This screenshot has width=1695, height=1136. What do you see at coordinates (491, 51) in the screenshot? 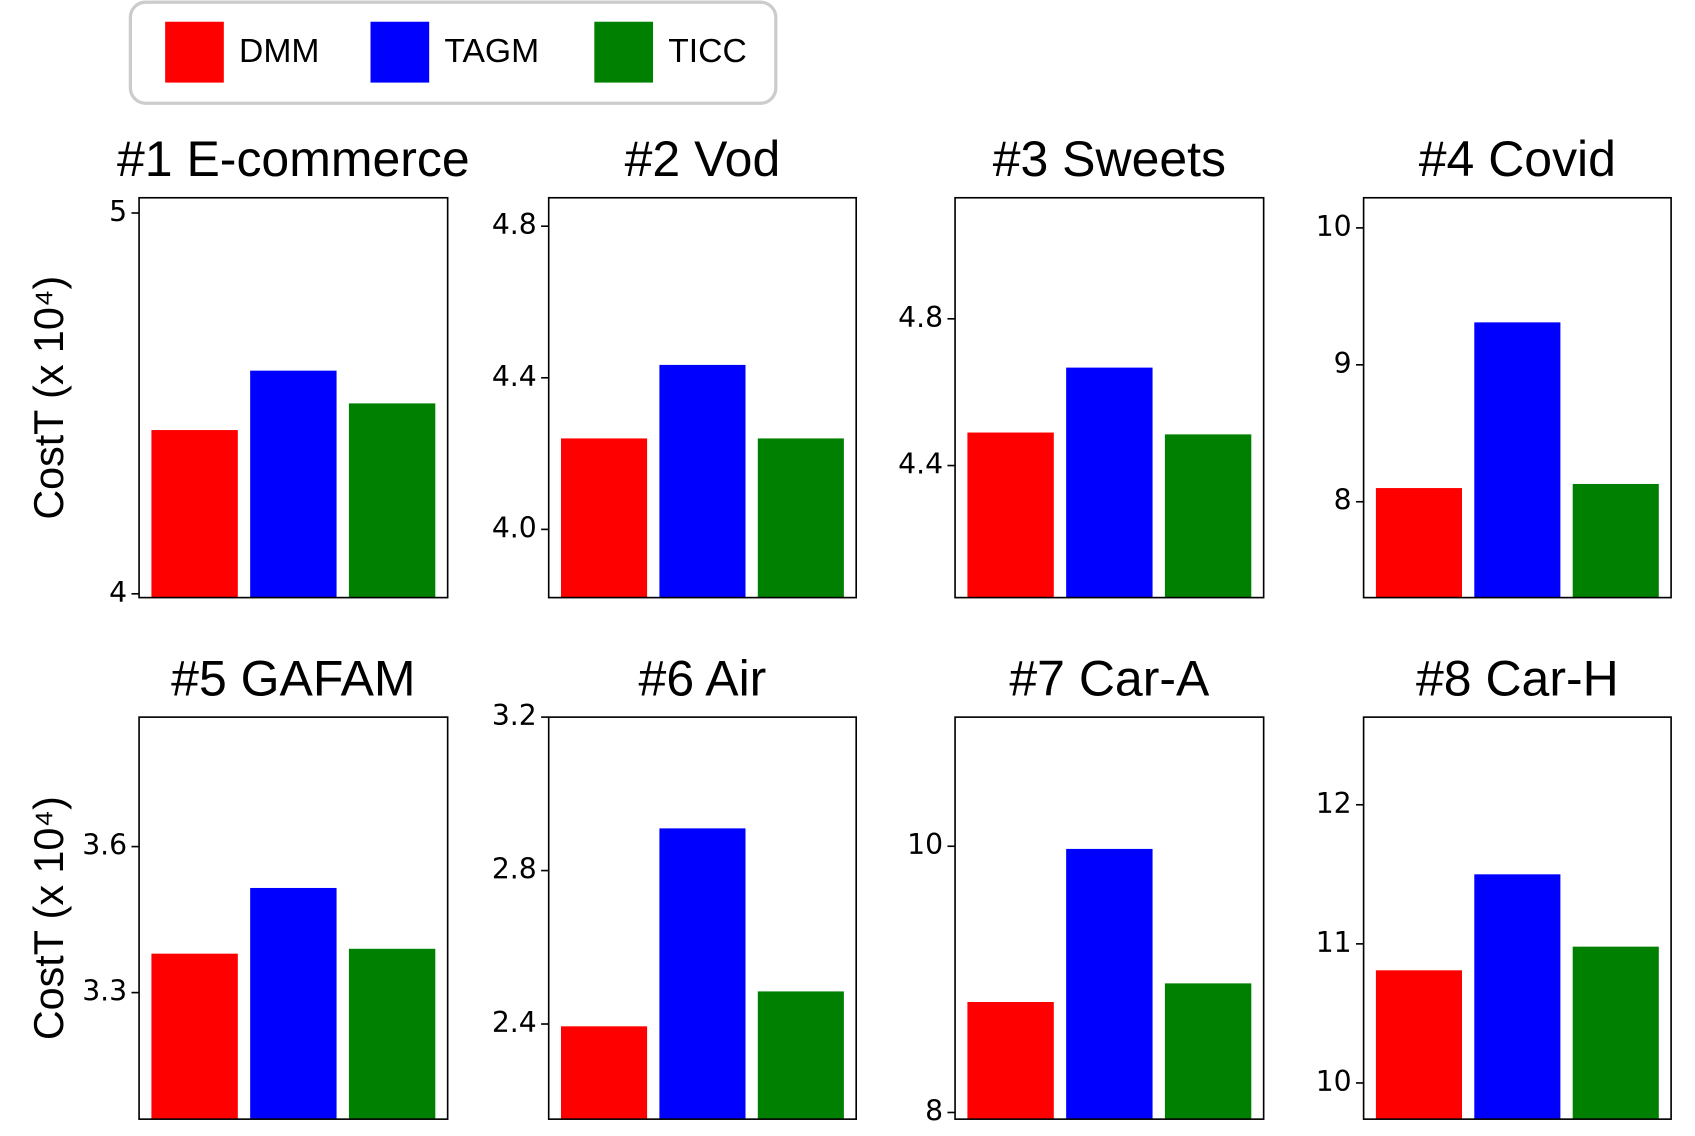
I see `legend-label: TAGM` at bounding box center [491, 51].